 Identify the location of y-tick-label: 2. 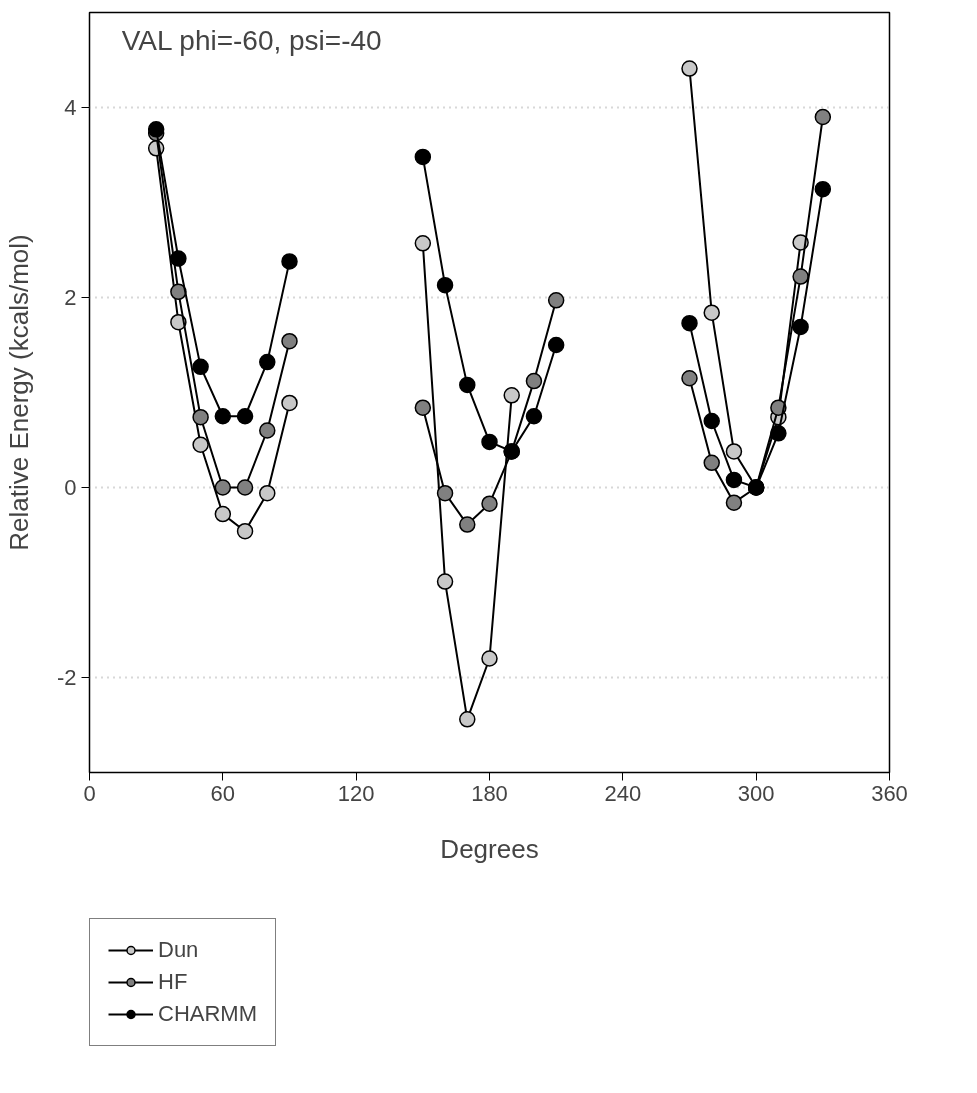
(70, 297).